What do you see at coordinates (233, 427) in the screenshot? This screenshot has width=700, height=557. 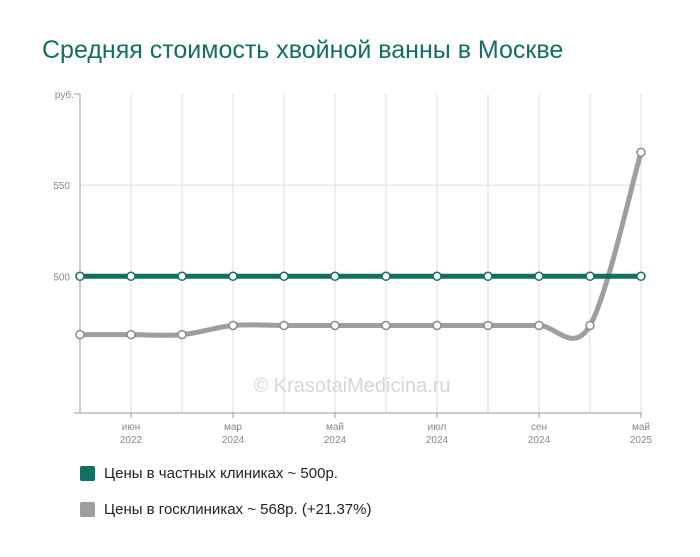 I see `x-tick-label-month: мар` at bounding box center [233, 427].